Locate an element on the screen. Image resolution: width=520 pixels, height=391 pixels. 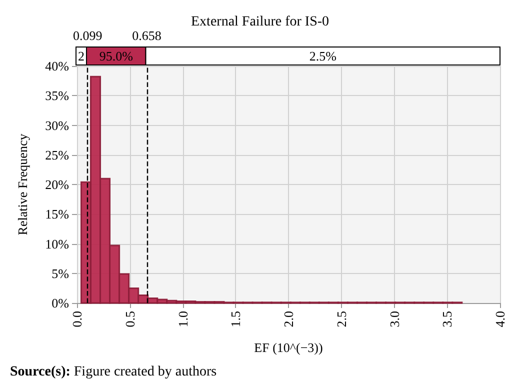
text: 2.5% is located at coordinates (323, 56).